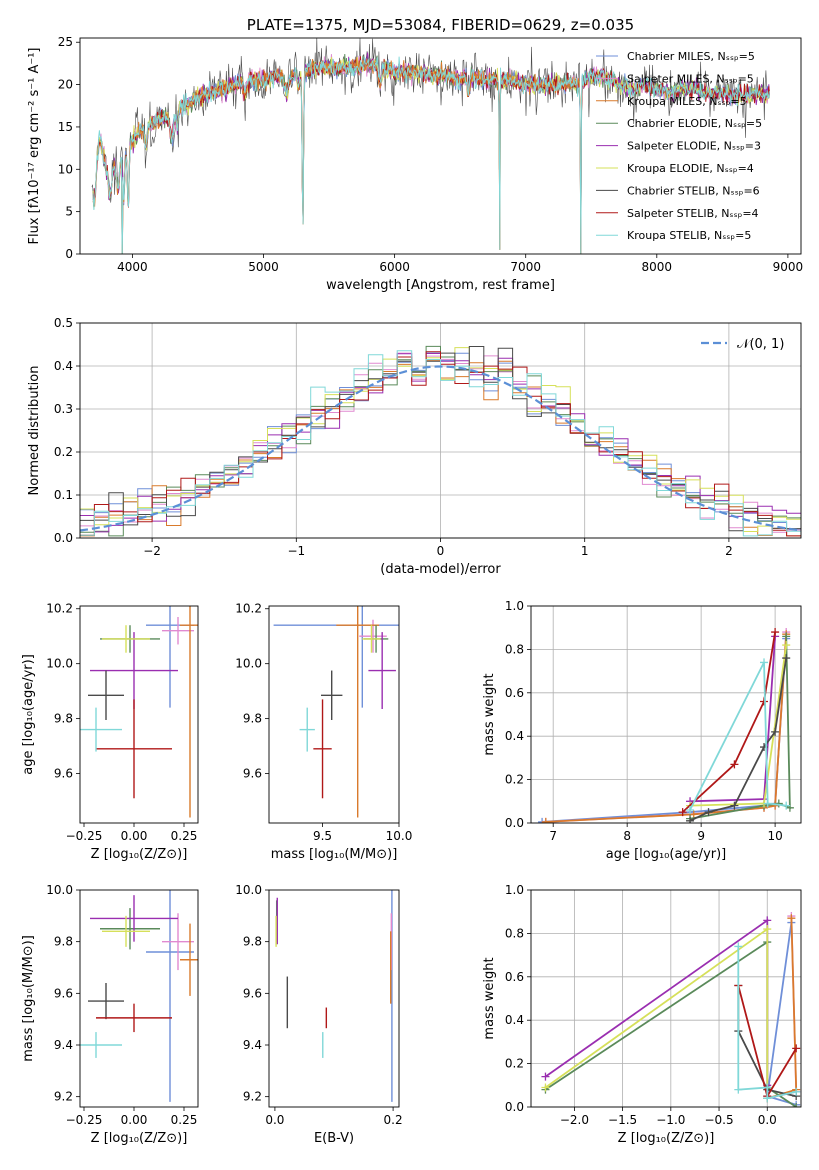 The image size is (819, 1170). What do you see at coordinates (693, 190) in the screenshot?
I see `legend-entry-6: Chabrier STELIB, Nₛₛₚ=6` at bounding box center [693, 190].